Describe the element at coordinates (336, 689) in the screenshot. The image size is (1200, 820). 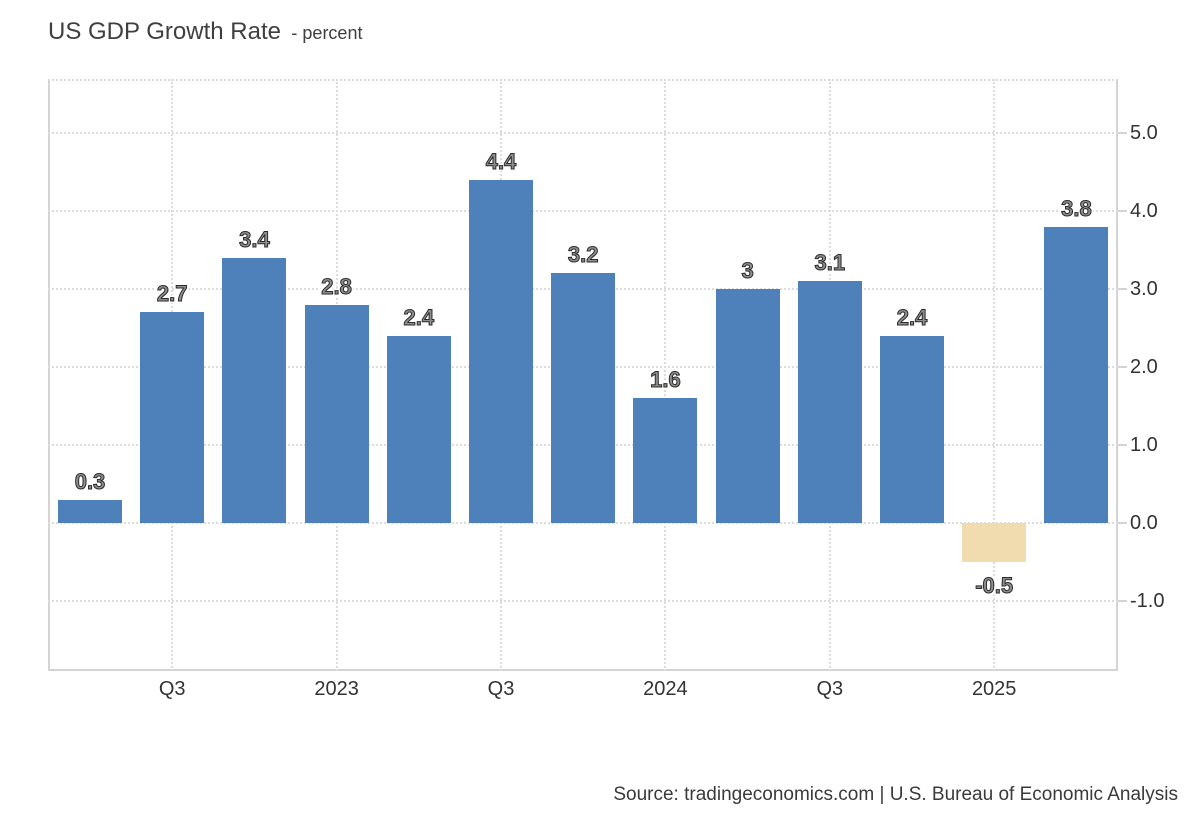
I see `x-axis-tick-label: 2023` at that location.